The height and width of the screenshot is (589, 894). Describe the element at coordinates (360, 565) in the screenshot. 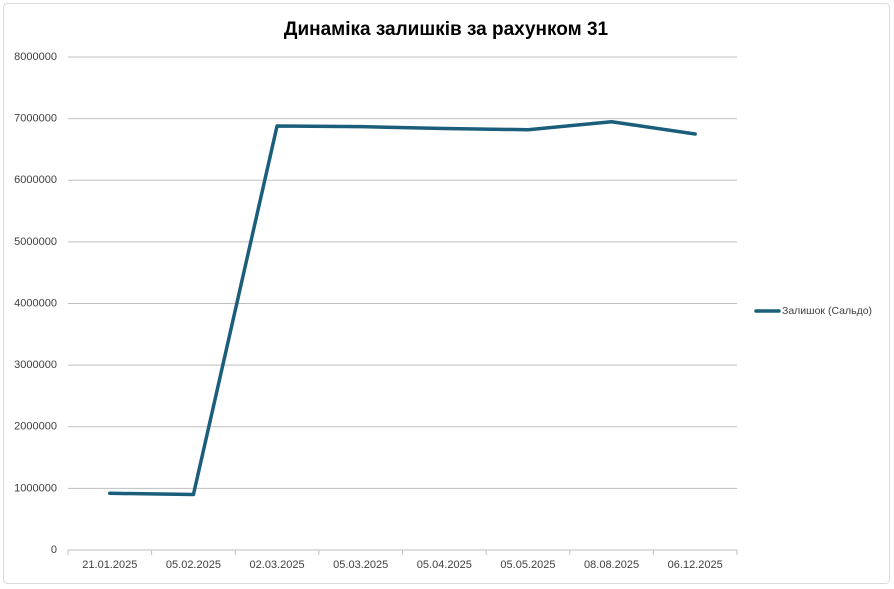

I see `x-tick-label: 05.03.2025` at that location.